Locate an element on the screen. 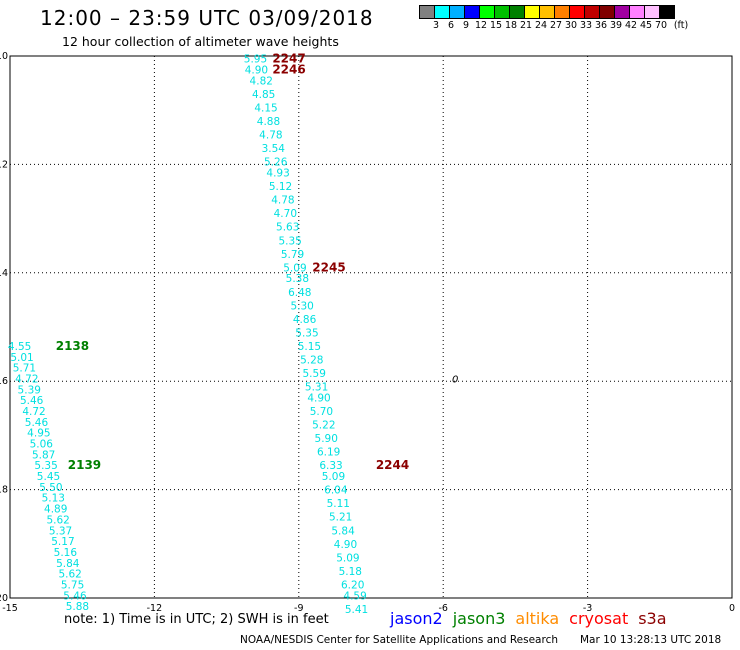 This screenshot has width=740, height=650. swh-value-label: 5.41 is located at coordinates (356, 610).